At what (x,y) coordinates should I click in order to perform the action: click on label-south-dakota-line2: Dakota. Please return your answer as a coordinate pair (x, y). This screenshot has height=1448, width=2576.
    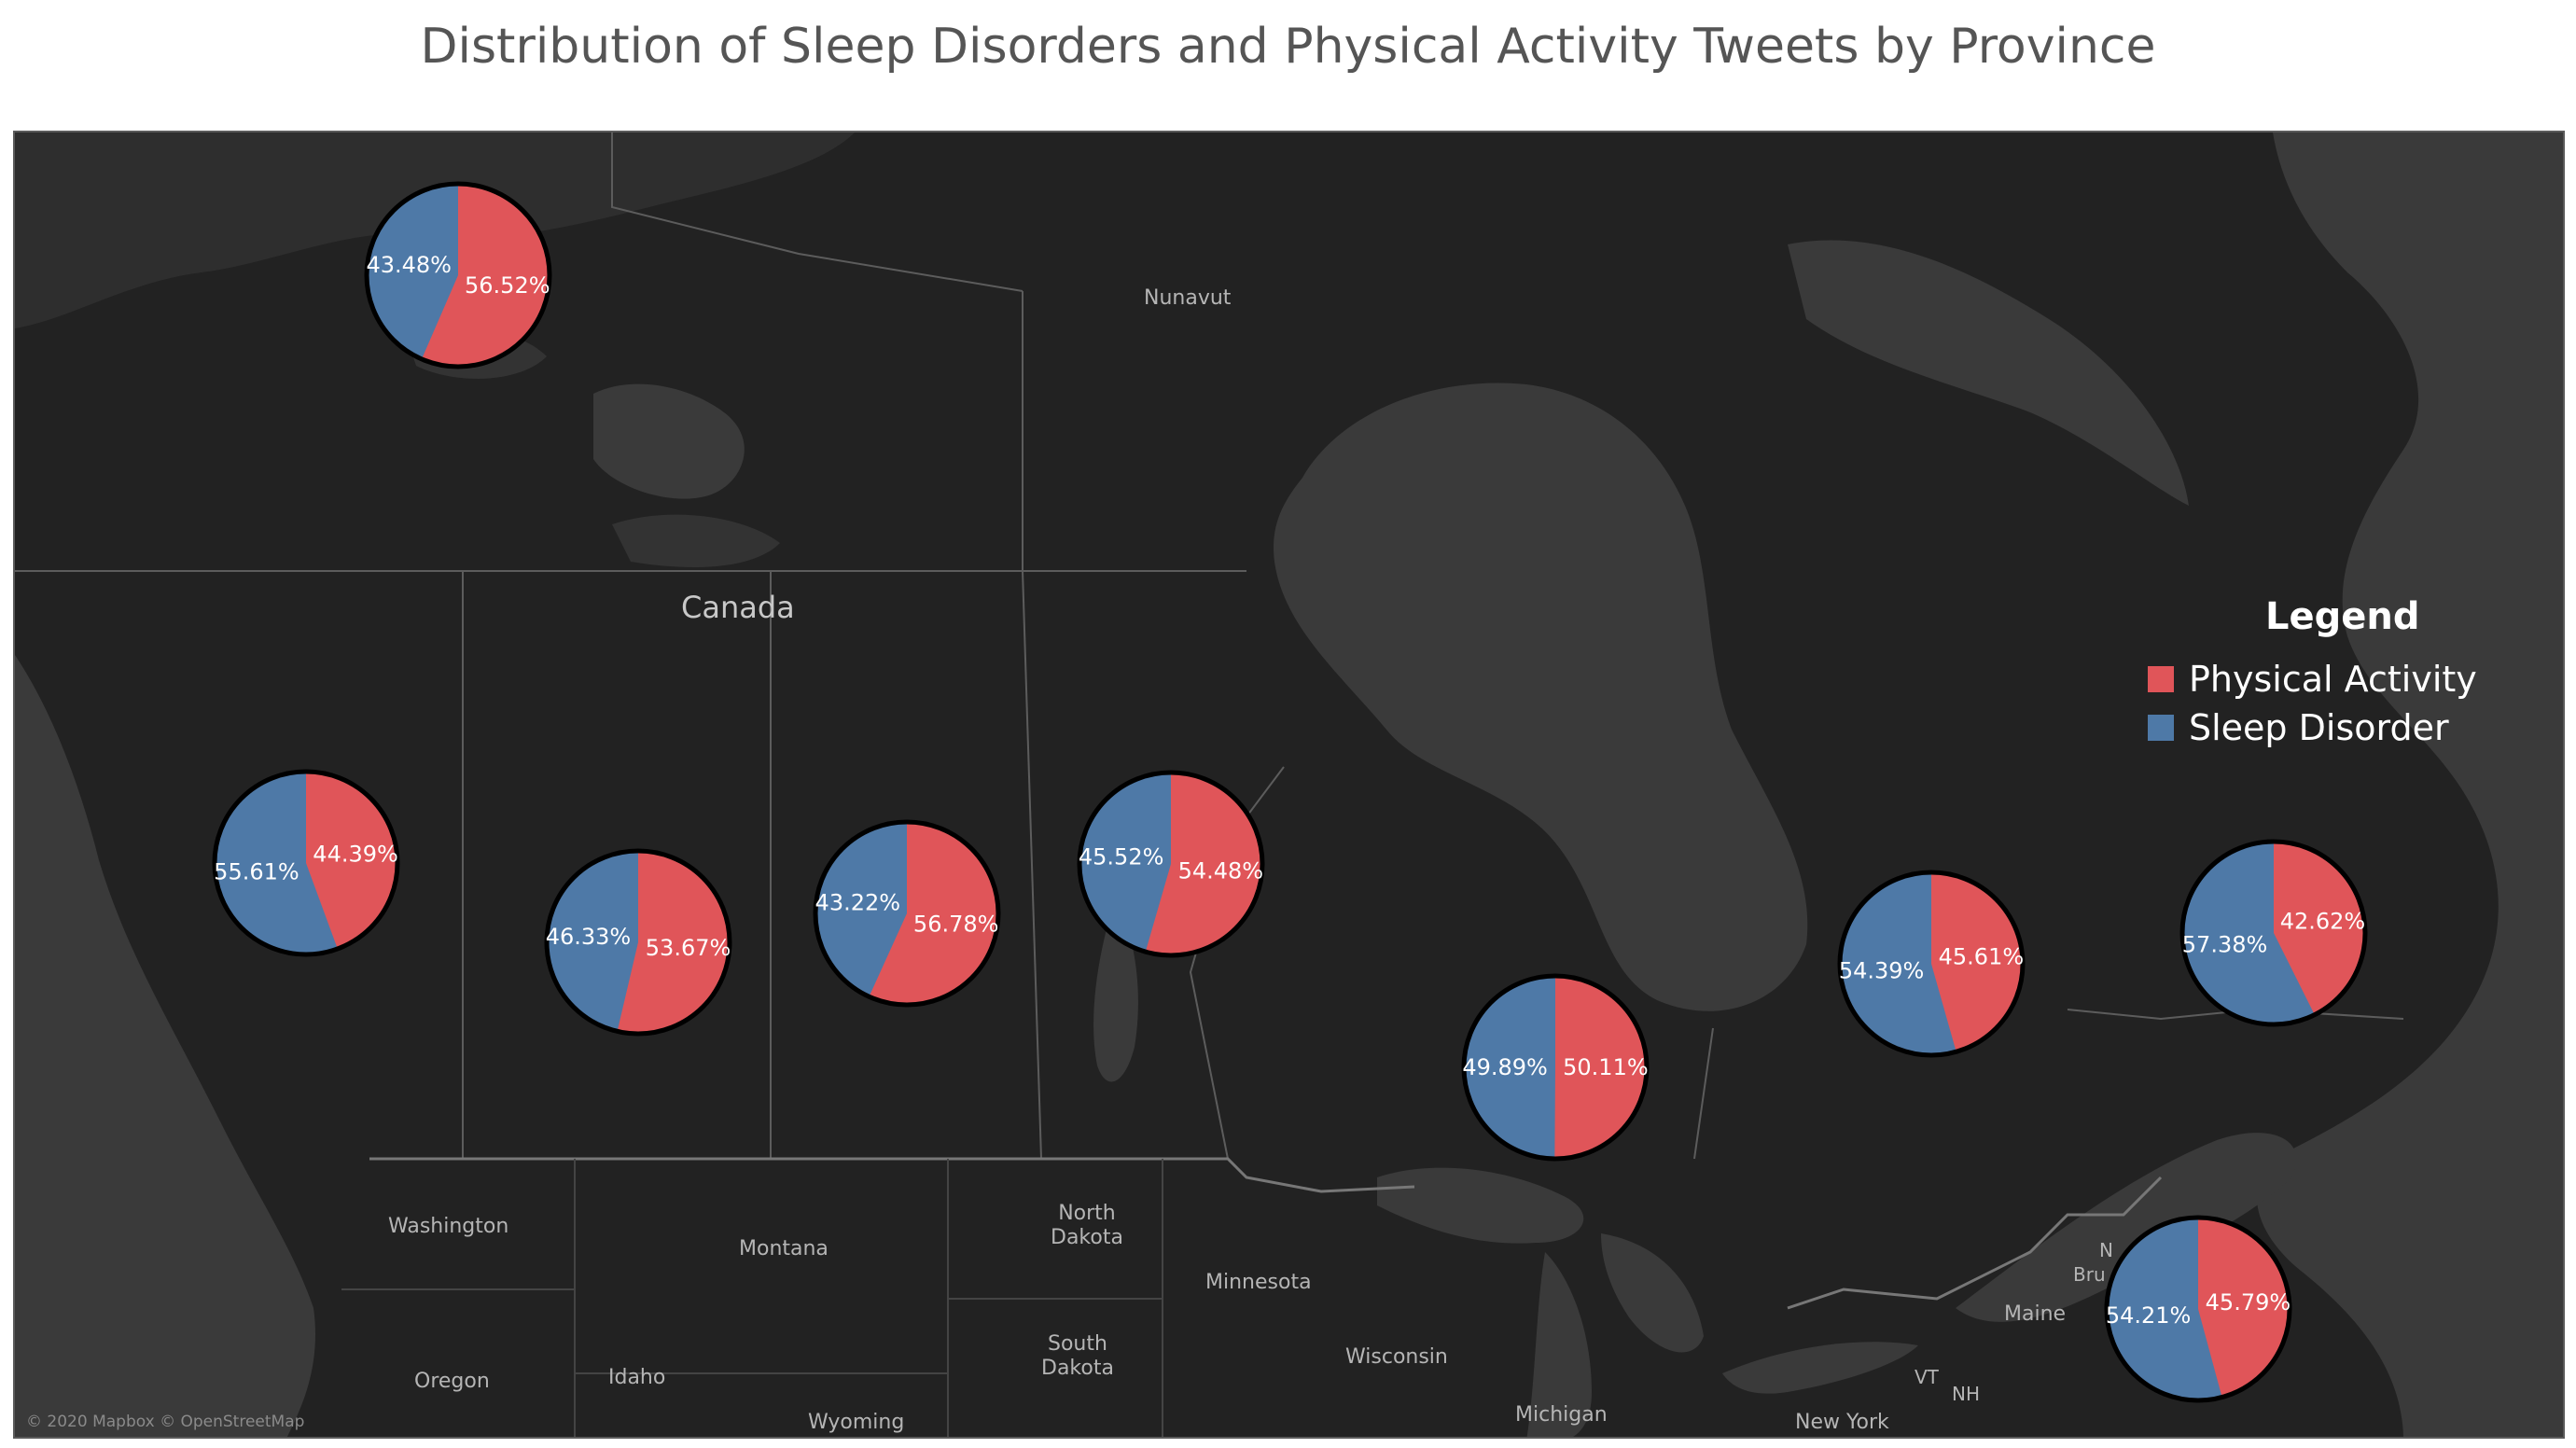
    Looking at the image, I should click on (1077, 1368).